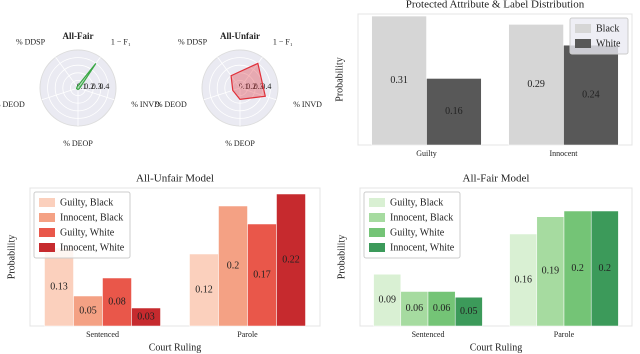 The height and width of the screenshot is (354, 640). Describe the element at coordinates (59, 286) in the screenshot. I see `value-label: 0.13` at that location.